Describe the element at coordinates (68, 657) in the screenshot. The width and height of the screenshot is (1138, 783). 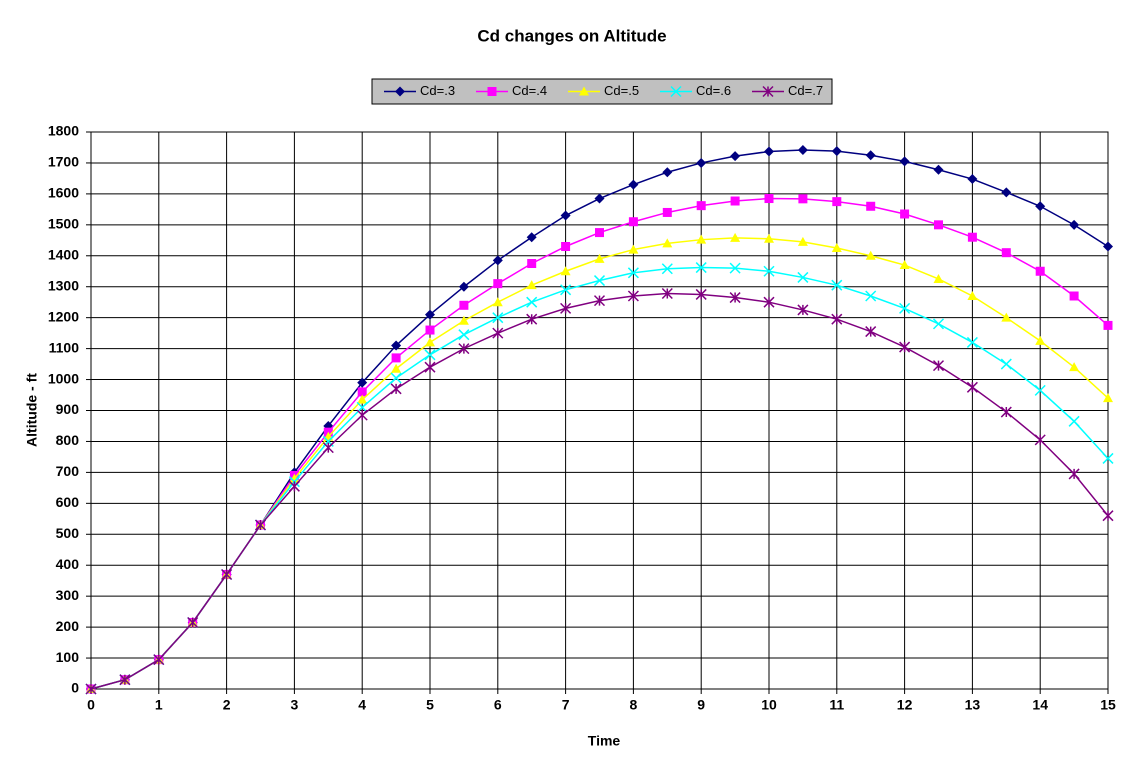
I see `y-tick-label: 100` at that location.